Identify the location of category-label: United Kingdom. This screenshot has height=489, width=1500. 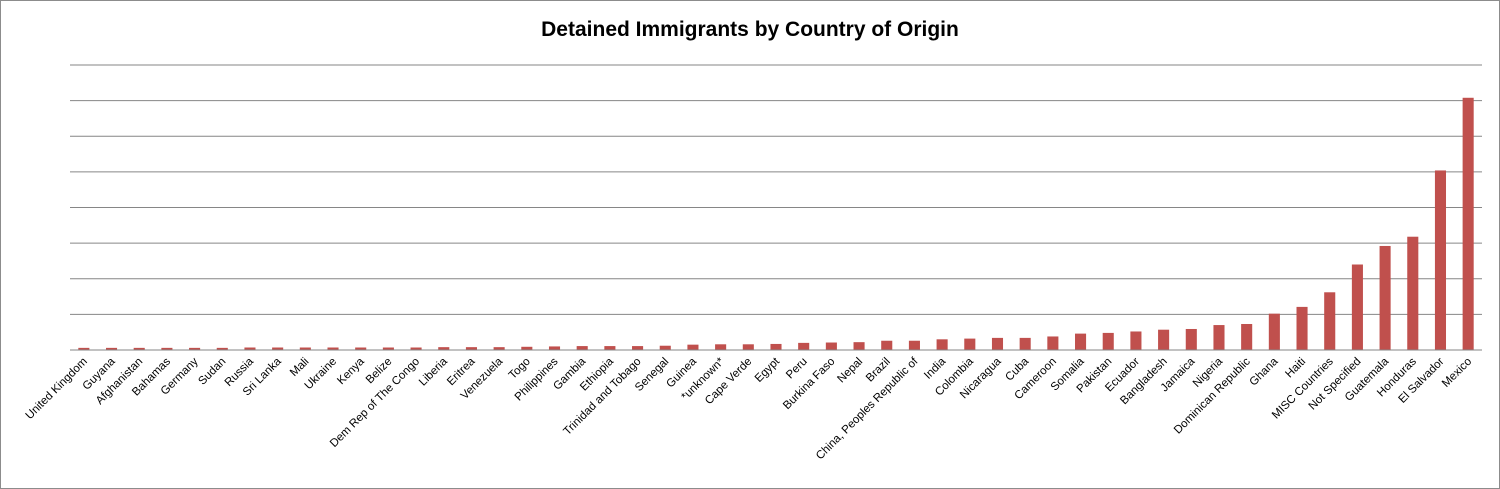
(57, 389).